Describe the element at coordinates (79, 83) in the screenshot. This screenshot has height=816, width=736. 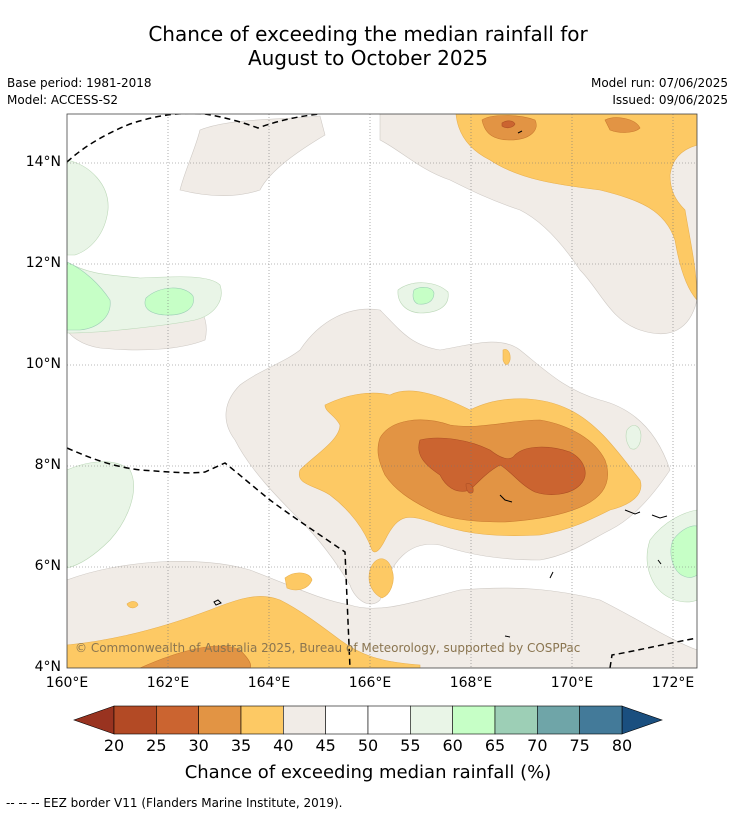
I see `base-period: Base period: 1981-2018` at that location.